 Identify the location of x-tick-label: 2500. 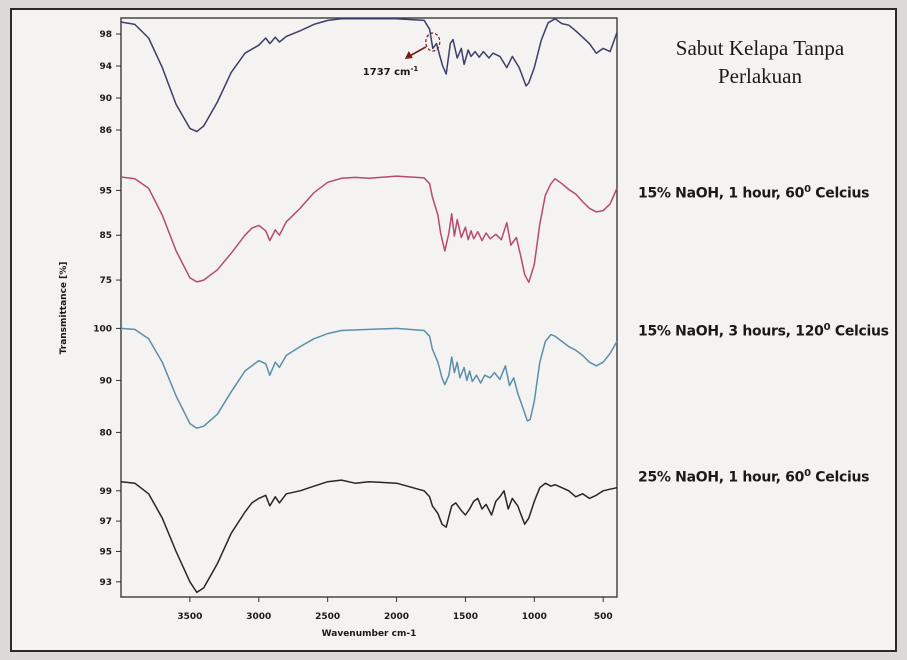
(327, 617).